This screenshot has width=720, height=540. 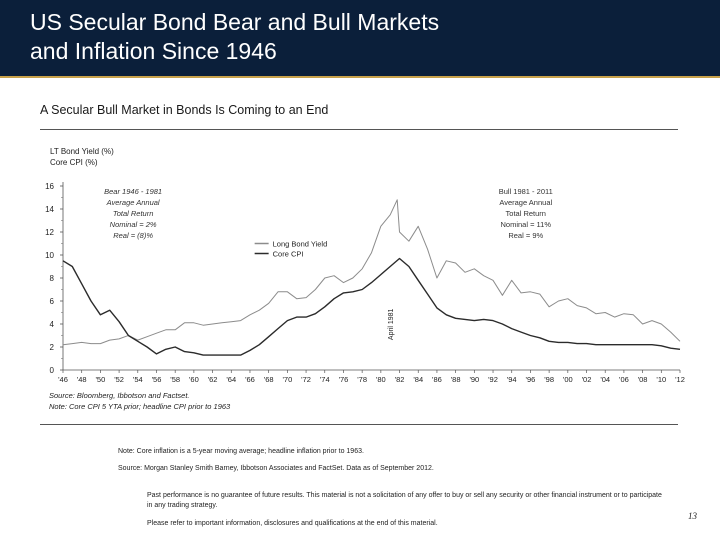 What do you see at coordinates (119, 395) in the screenshot?
I see `chart-source-line: Source: Bloomberg, Ibbotson and Factset.` at bounding box center [119, 395].